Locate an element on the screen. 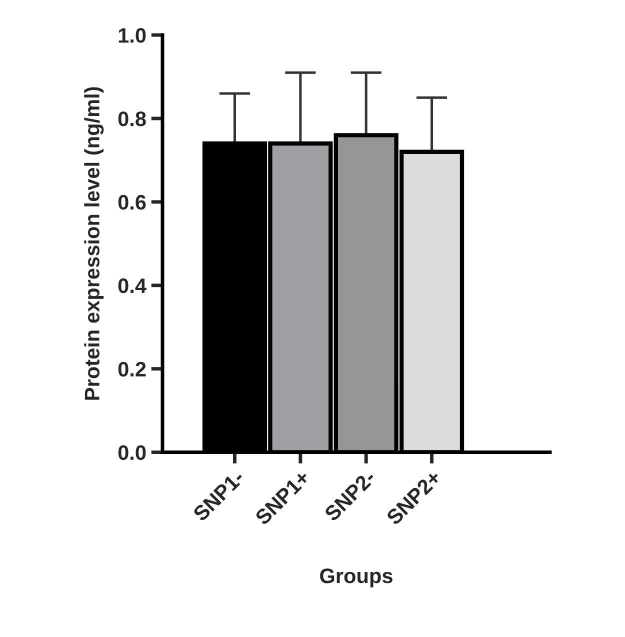  x-axis-title: Groups is located at coordinates (356, 578).